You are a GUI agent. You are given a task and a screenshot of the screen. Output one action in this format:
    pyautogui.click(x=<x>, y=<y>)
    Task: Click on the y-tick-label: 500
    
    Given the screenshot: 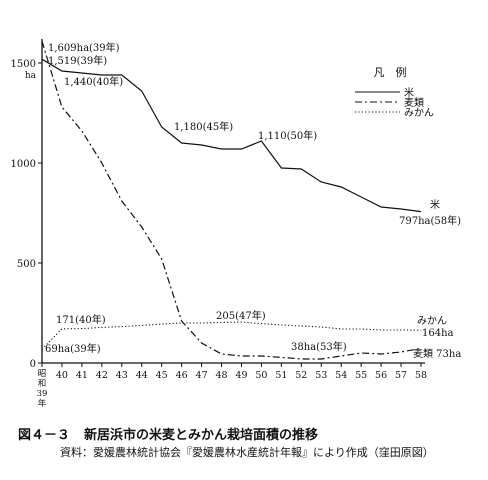 What is the action you would take?
    pyautogui.click(x=26, y=264)
    